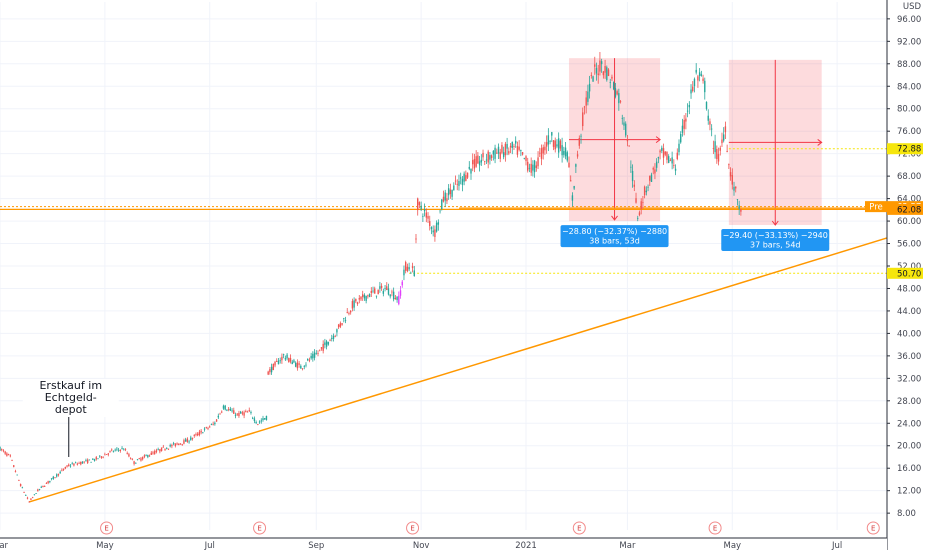 The image size is (932, 550). Describe the element at coordinates (614, 218) in the screenshot. I see `measure-arrow-down` at that location.